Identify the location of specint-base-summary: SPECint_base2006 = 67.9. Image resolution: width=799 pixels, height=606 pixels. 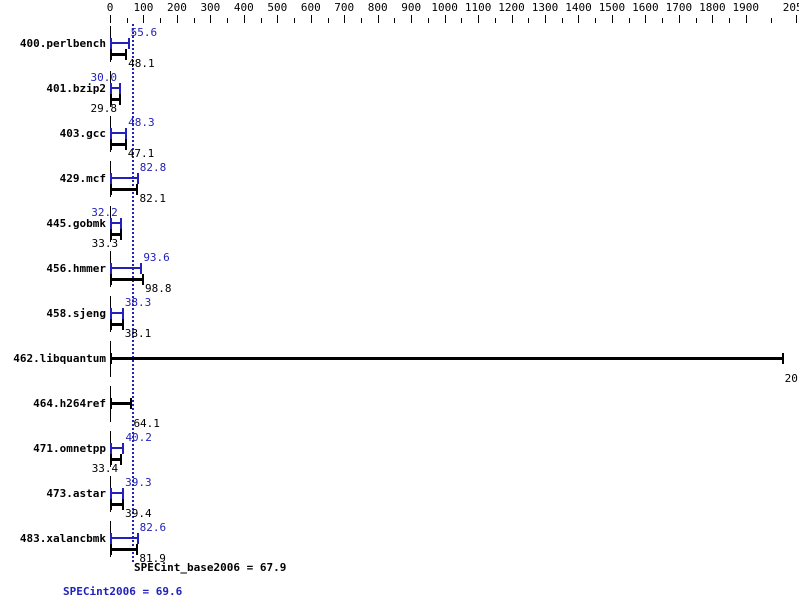
(210, 567).